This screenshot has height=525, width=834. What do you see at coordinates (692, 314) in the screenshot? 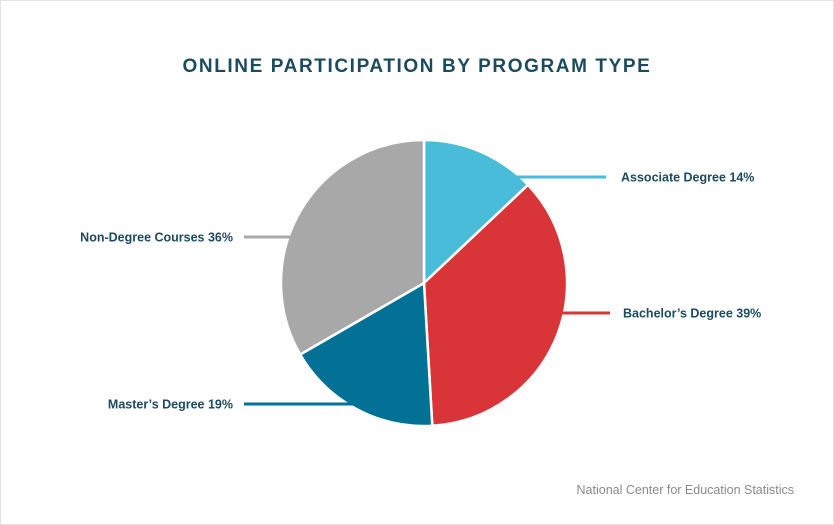
I see `slice-label-2: Bachelor’s Degree 39%` at bounding box center [692, 314].